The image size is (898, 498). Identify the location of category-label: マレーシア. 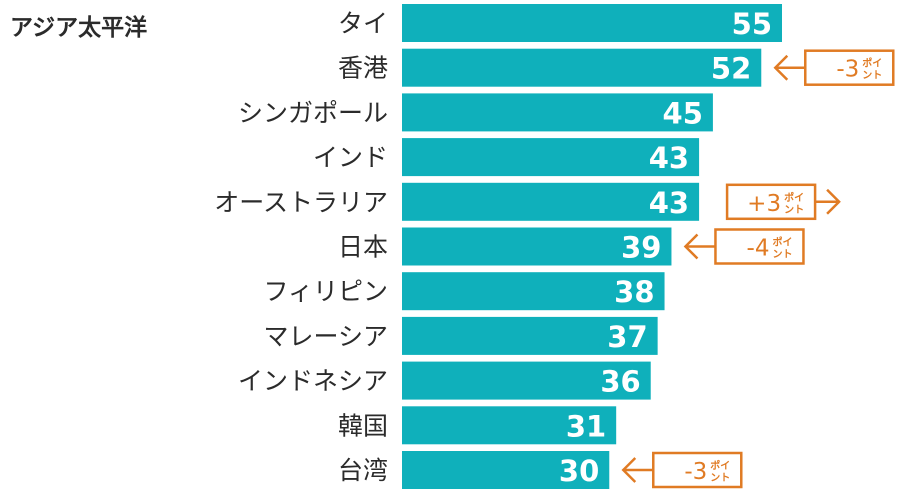
(325, 336).